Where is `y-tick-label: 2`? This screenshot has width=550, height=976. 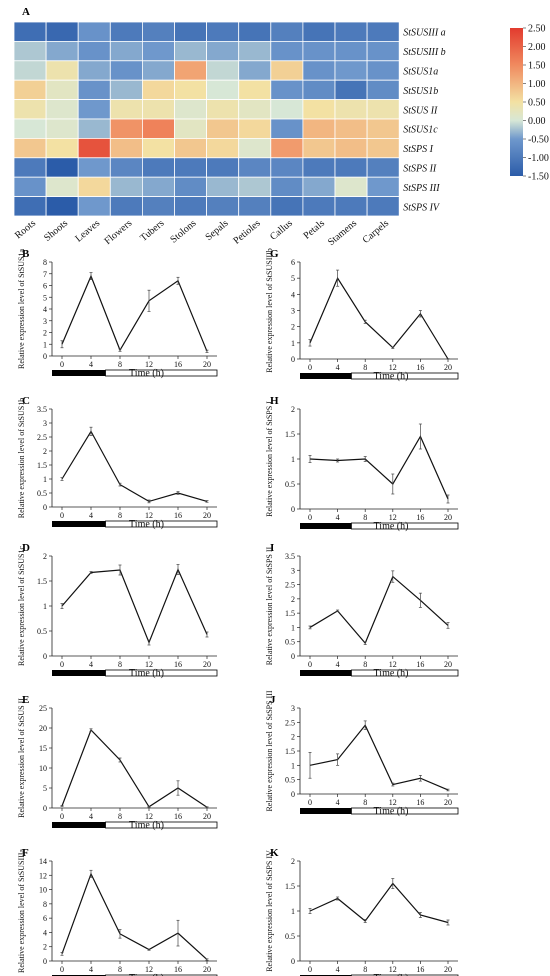 y-tick-label: 2 is located at coordinates (45, 556).